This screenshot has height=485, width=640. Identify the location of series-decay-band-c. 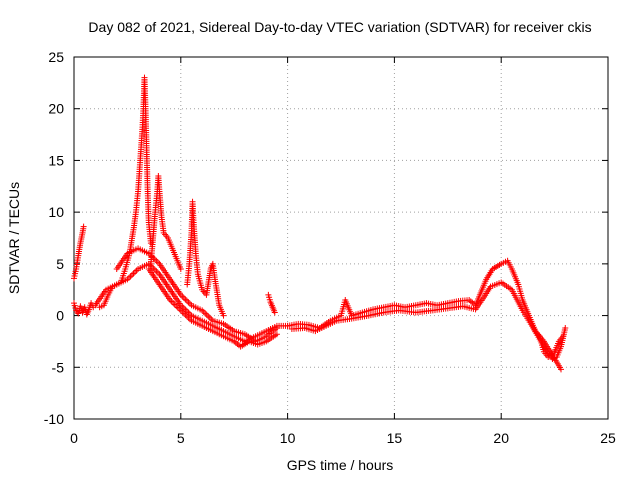
(212, 308).